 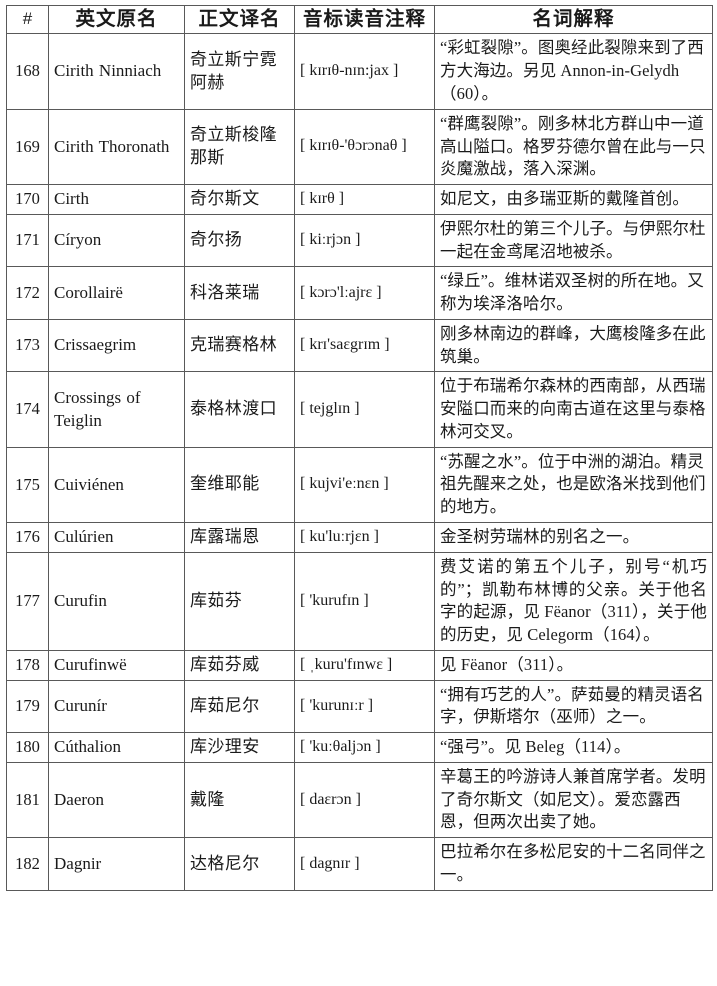 I want to click on cell-chinese-translation: 库茹尼尔, so click(x=239, y=706).